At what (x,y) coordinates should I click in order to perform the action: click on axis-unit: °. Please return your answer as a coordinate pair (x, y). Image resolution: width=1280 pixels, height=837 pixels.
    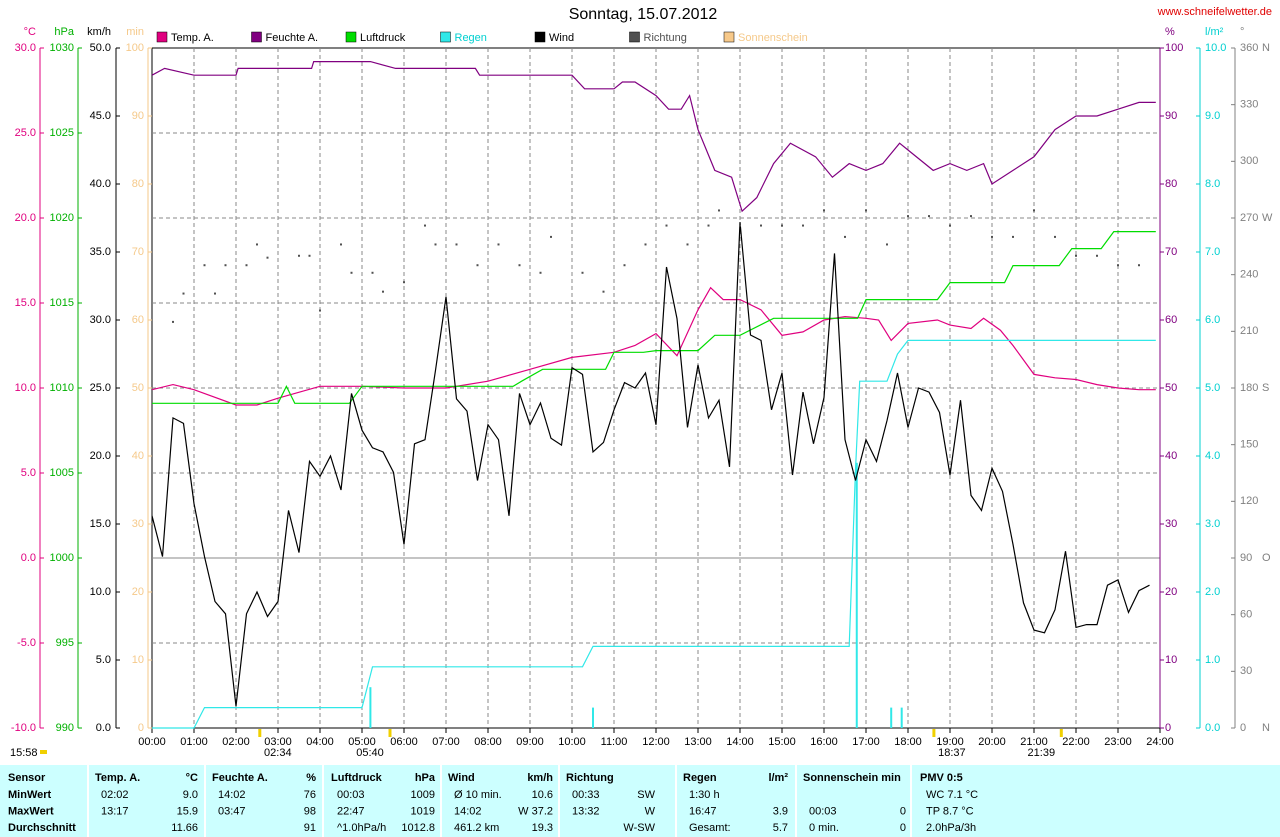
    Looking at the image, I should click on (1242, 32).